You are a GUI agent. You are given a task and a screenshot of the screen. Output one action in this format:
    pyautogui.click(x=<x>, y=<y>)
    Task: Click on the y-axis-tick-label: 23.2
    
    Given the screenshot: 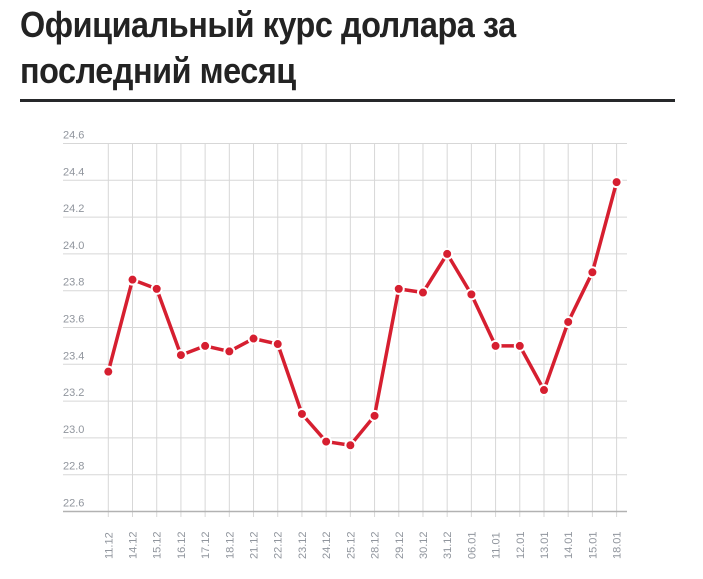 What is the action you would take?
    pyautogui.click(x=73, y=393)
    